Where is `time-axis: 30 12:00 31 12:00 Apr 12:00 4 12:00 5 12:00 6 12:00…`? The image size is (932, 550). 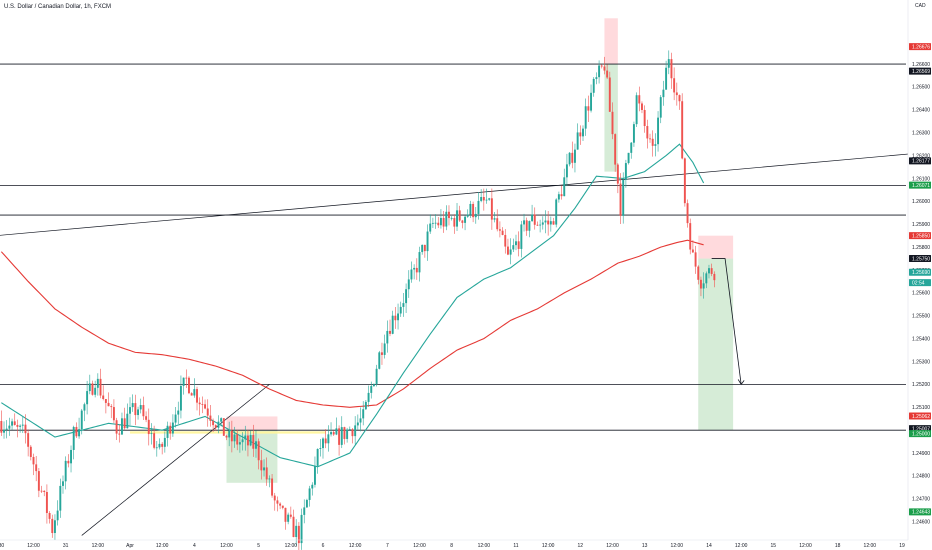
time-axis: 30 12:00 31 12:00 Apr 12:00 4 12:00 5 12:00 6 12:00… is located at coordinates (454, 544).